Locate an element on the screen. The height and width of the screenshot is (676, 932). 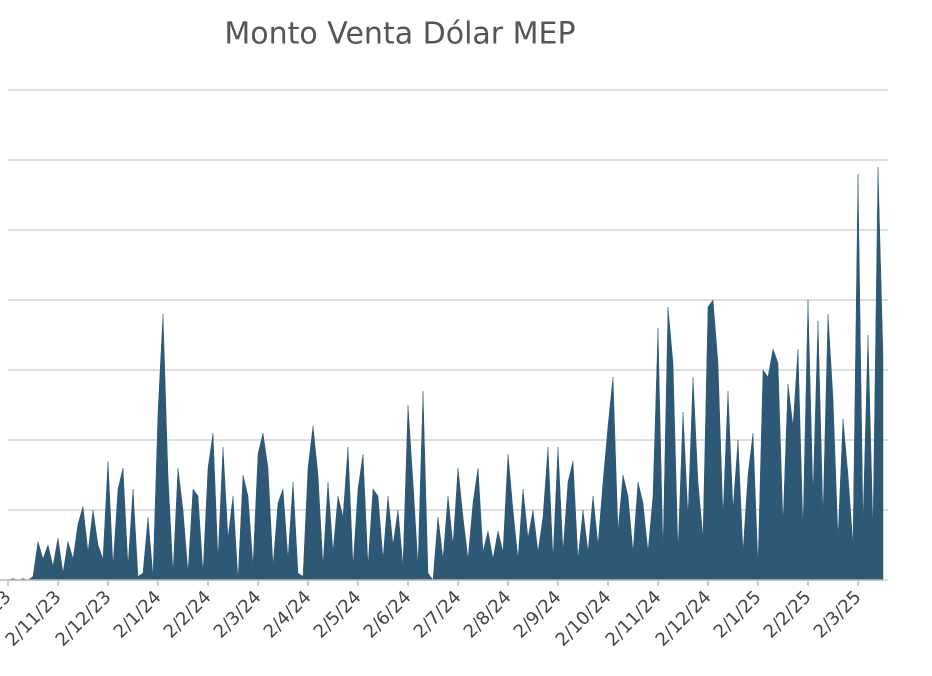
x-tick-label: 2/3/25 is located at coordinates (838, 615).